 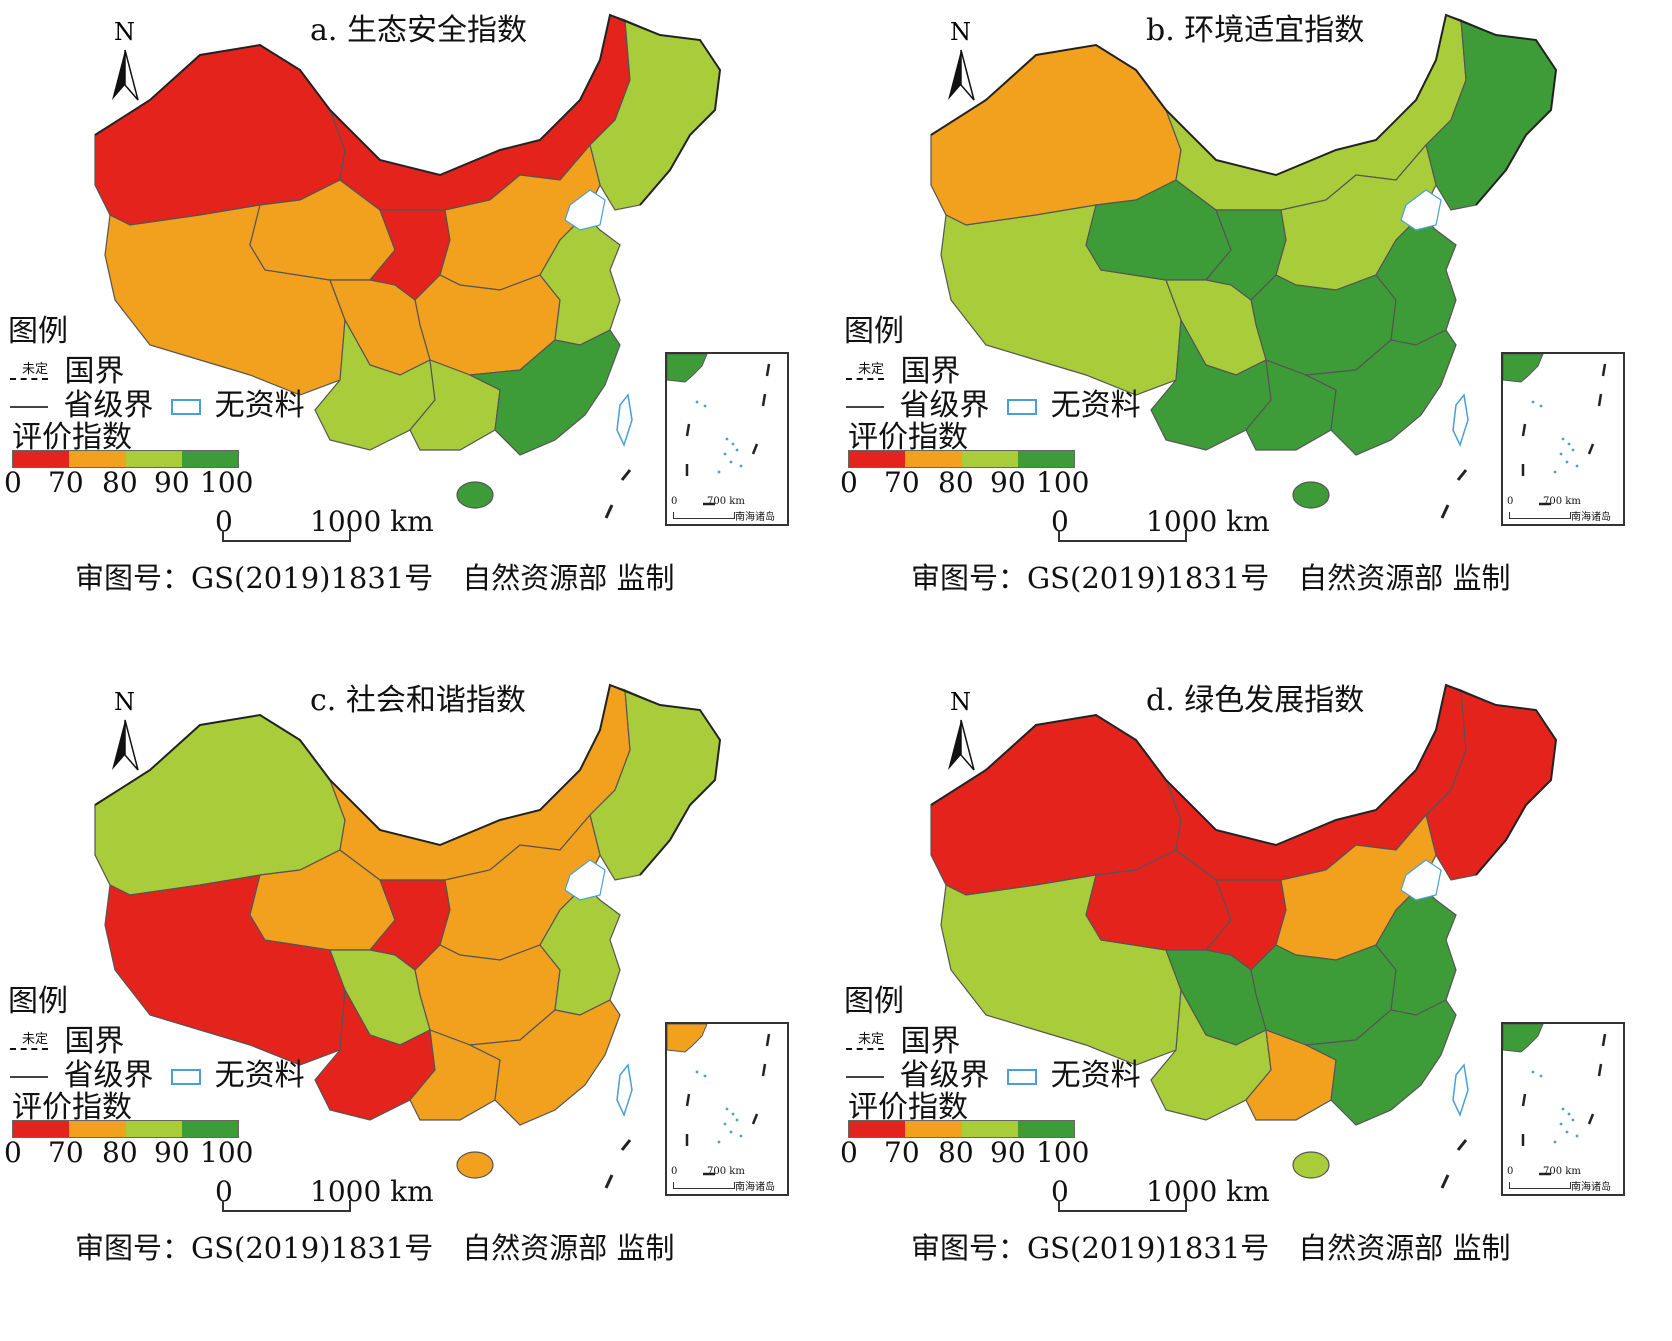 What do you see at coordinates (1311, 495) in the screenshot?
I see `region-hainan` at bounding box center [1311, 495].